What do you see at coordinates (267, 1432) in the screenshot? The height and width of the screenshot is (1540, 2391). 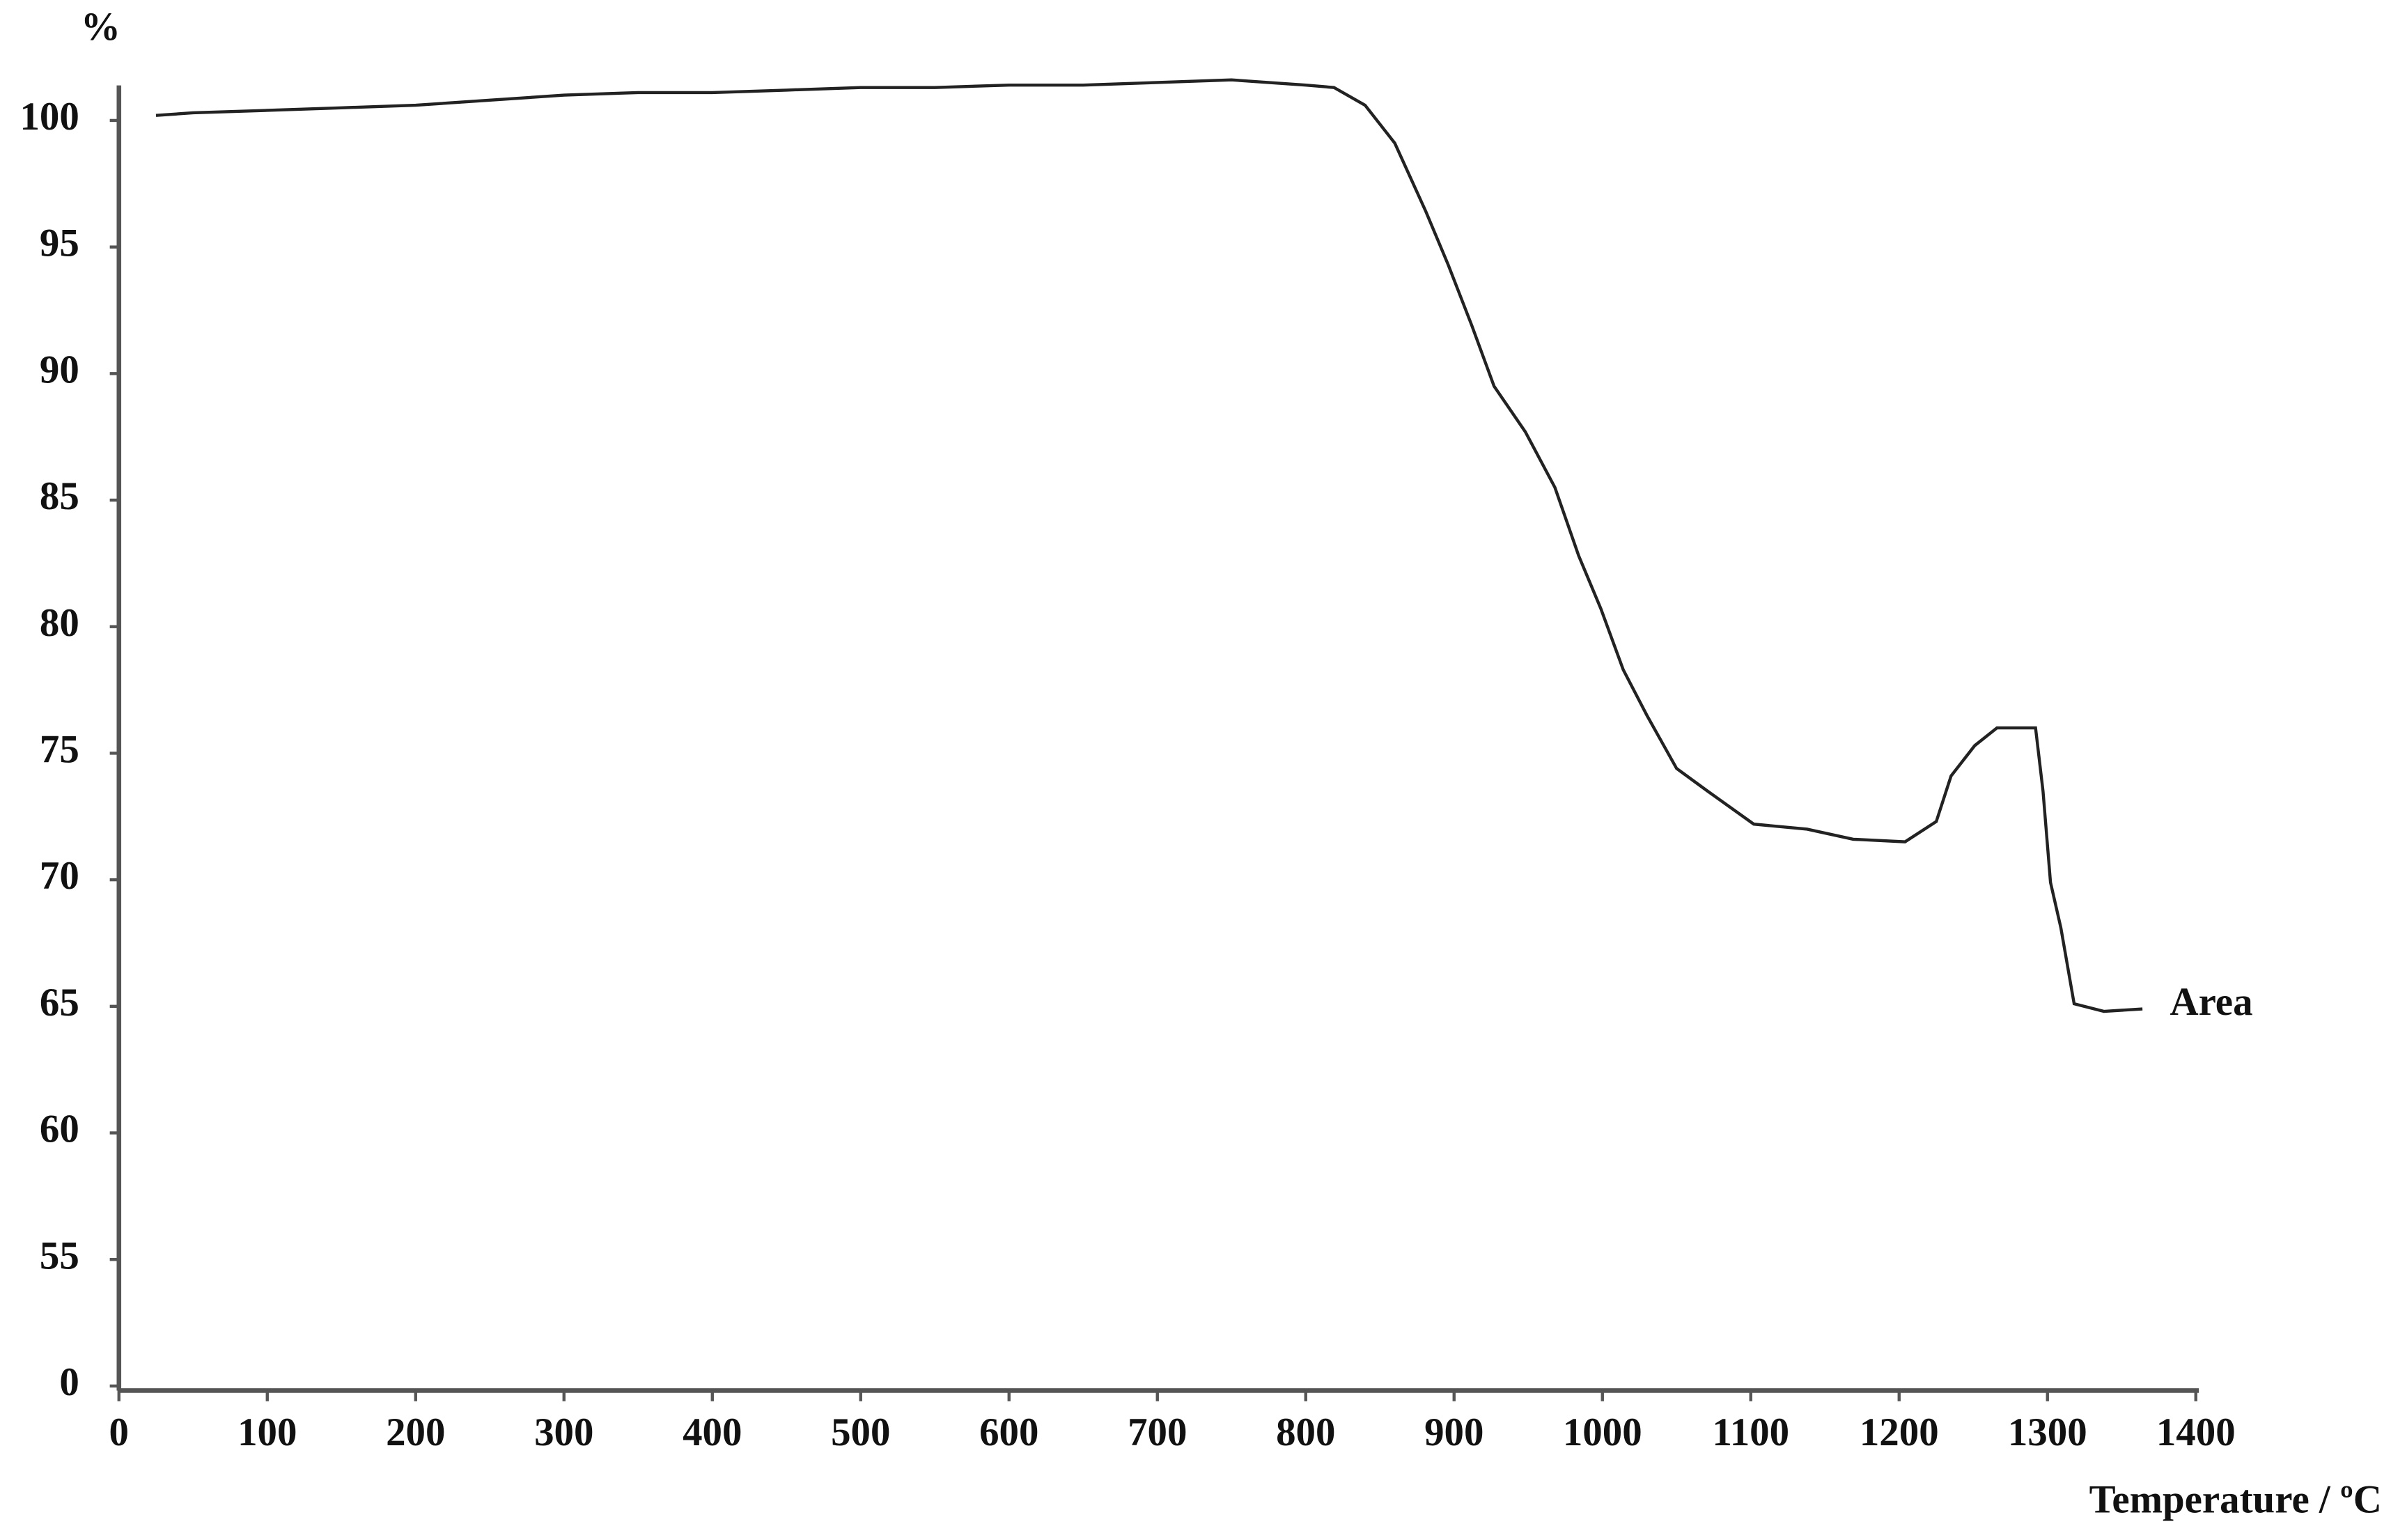 I see `x-tick-label: 100` at bounding box center [267, 1432].